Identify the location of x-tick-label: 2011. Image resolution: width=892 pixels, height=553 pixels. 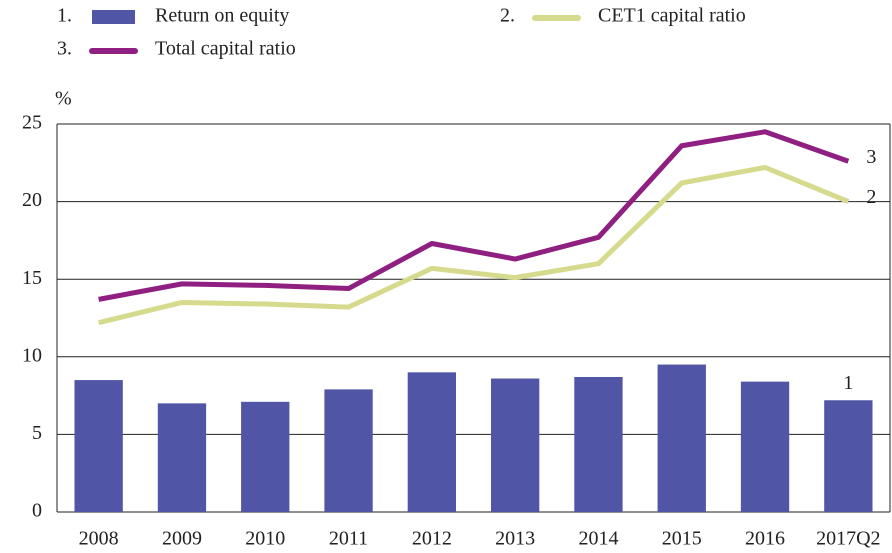
(348, 539).